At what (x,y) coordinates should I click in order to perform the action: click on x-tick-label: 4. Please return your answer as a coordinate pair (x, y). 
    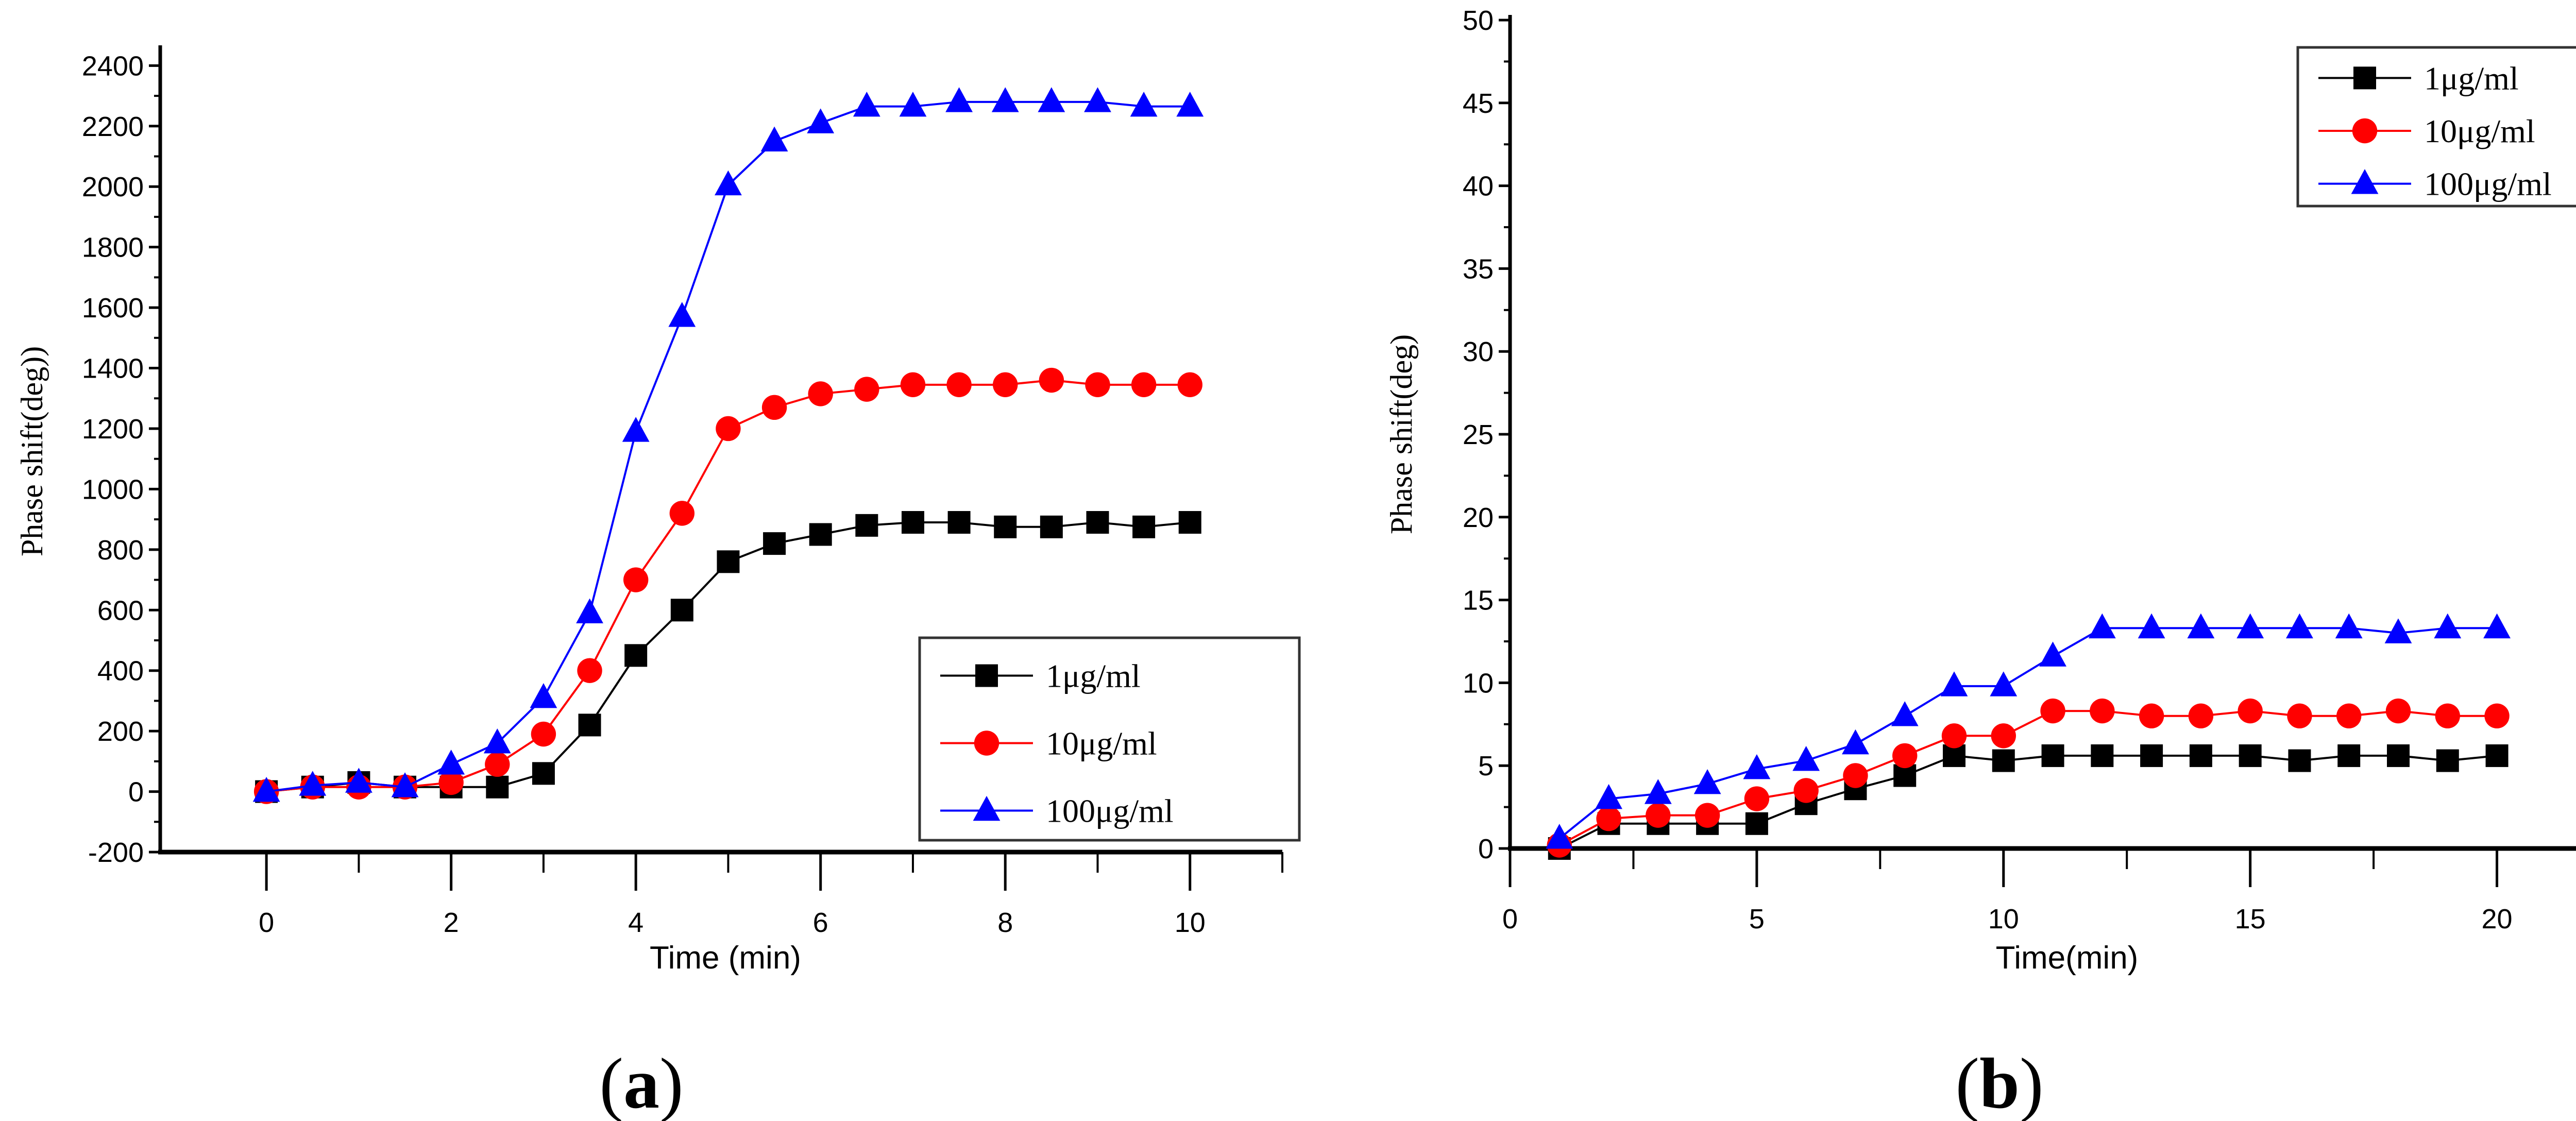
    Looking at the image, I should click on (635, 922).